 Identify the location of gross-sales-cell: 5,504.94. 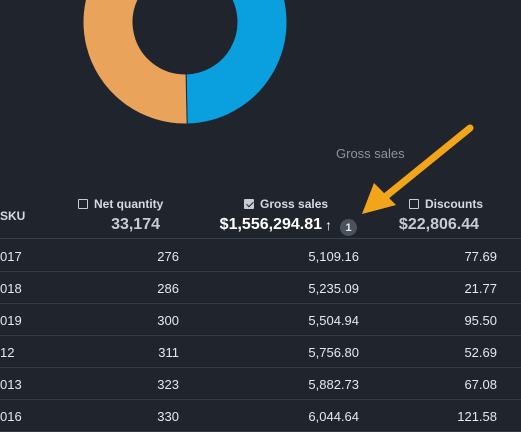
(333, 320).